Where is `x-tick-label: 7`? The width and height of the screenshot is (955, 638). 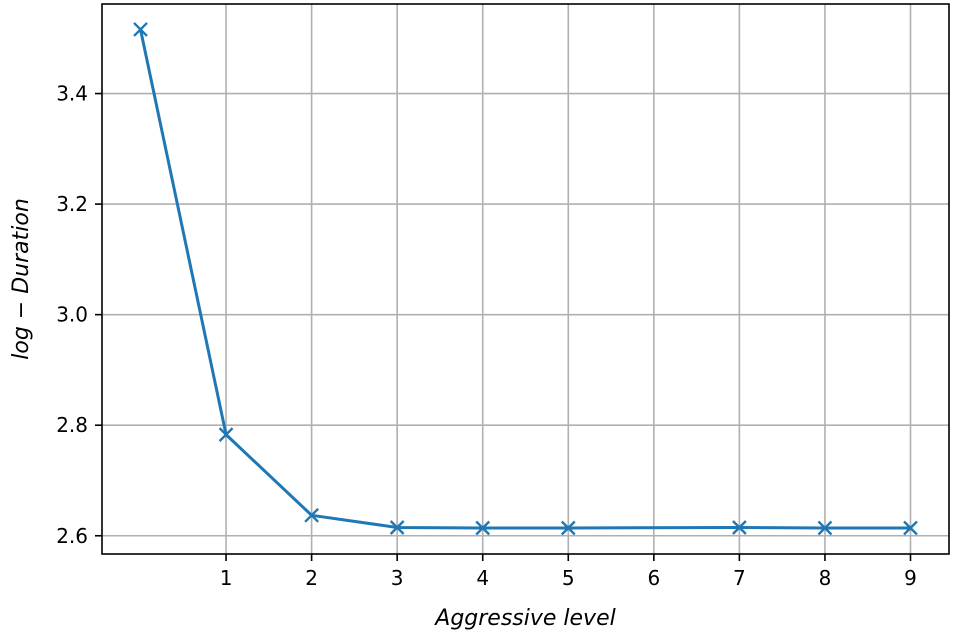
x-tick-label: 7 is located at coordinates (739, 578).